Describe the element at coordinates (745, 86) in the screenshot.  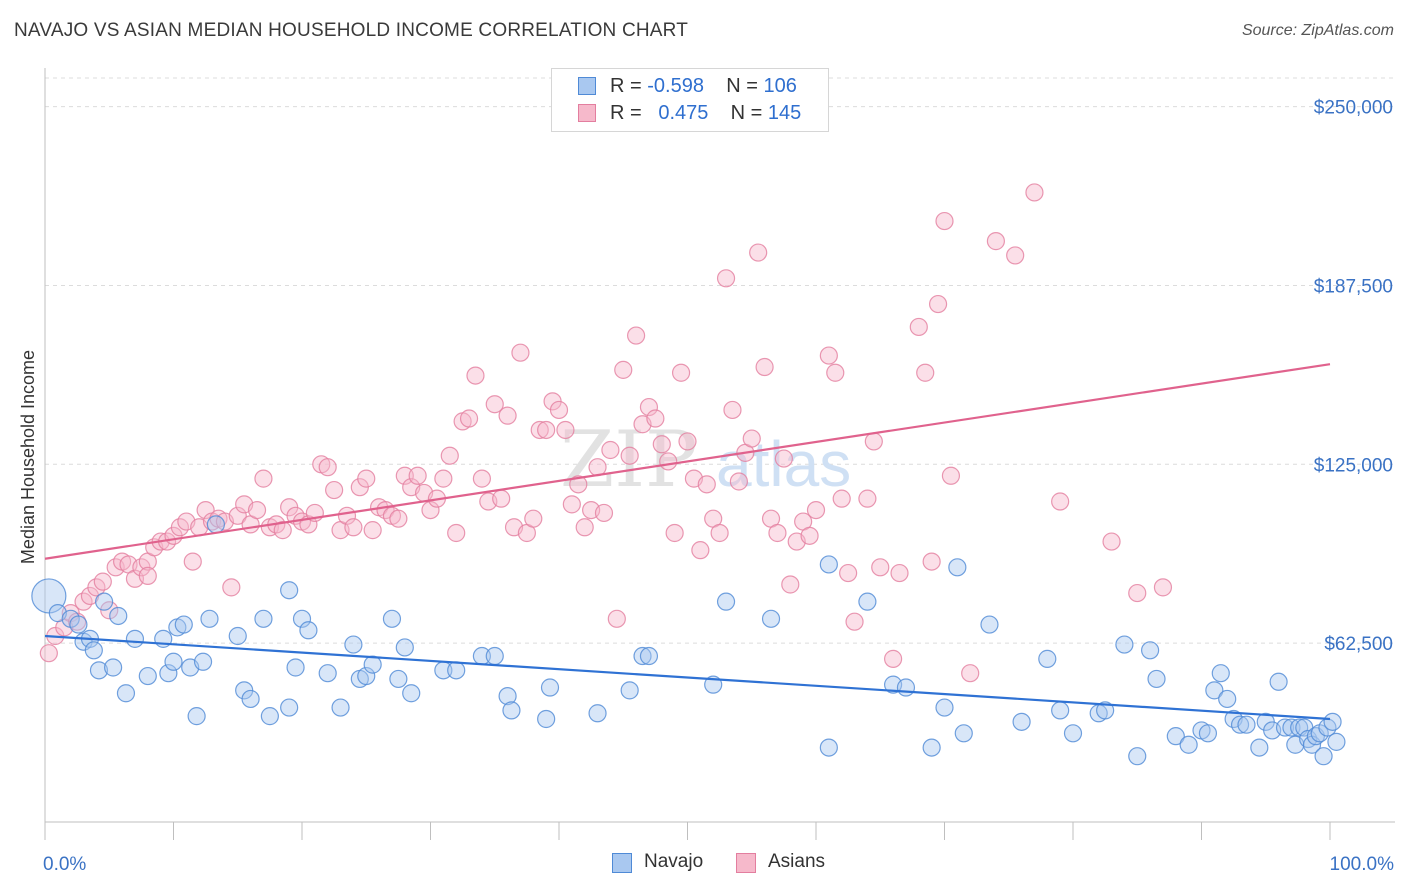
I see `navajo-n-label: N =` at that location.